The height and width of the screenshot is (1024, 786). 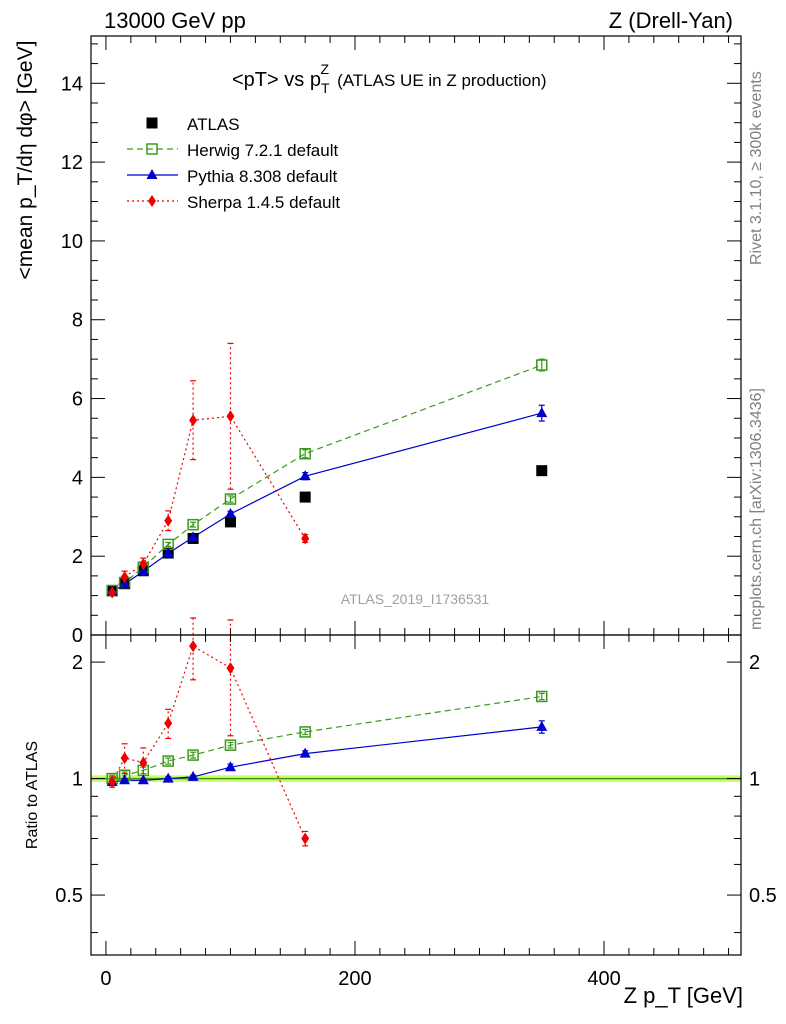 I want to click on legend-marker-herwig, so click(x=152, y=149).